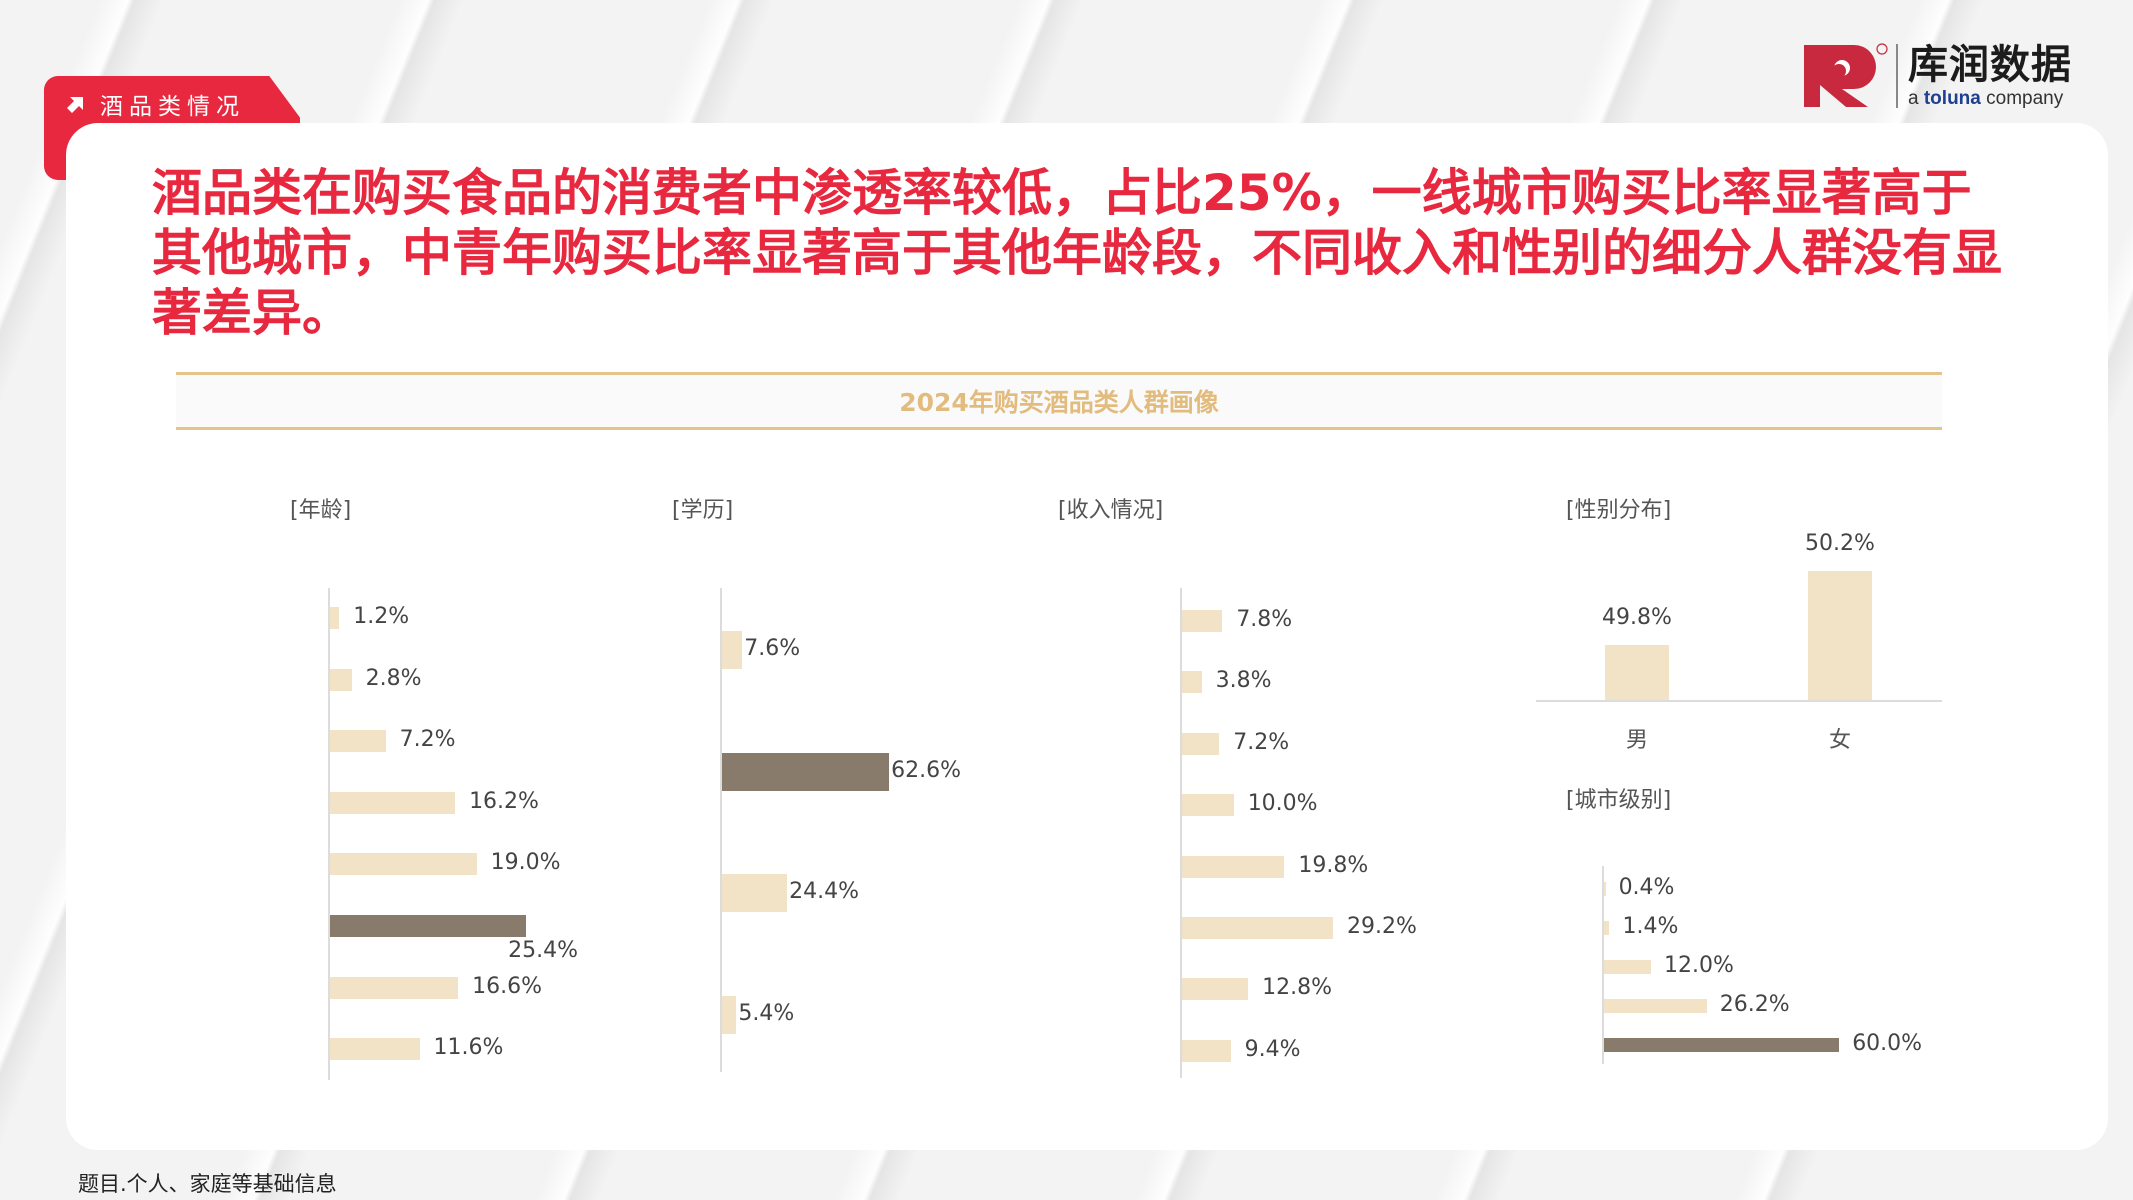  I want to click on logo-tagline: a toluna company, so click(1986, 98).